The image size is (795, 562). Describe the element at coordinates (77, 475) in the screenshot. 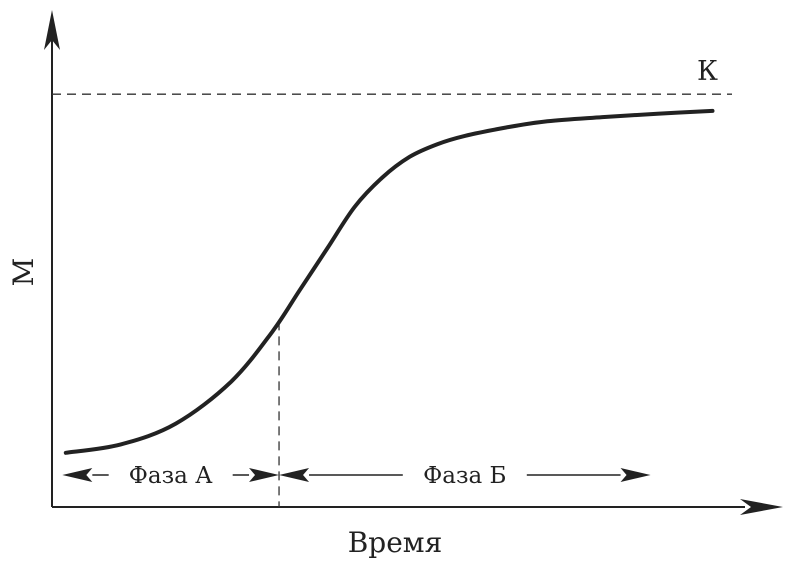

I see `phase-a-arrow-left` at that location.